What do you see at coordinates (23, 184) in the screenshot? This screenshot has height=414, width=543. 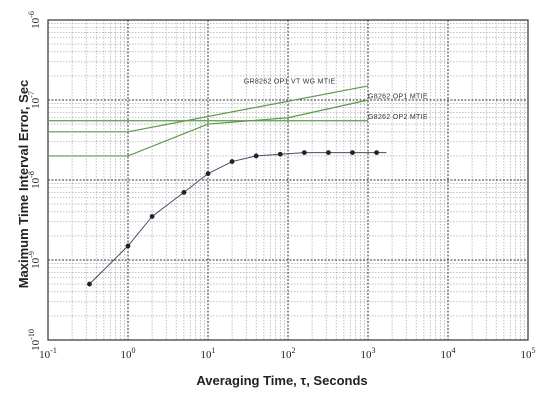 I see `y-axis-label: Maximum Time Interval Error, Sec` at bounding box center [23, 184].